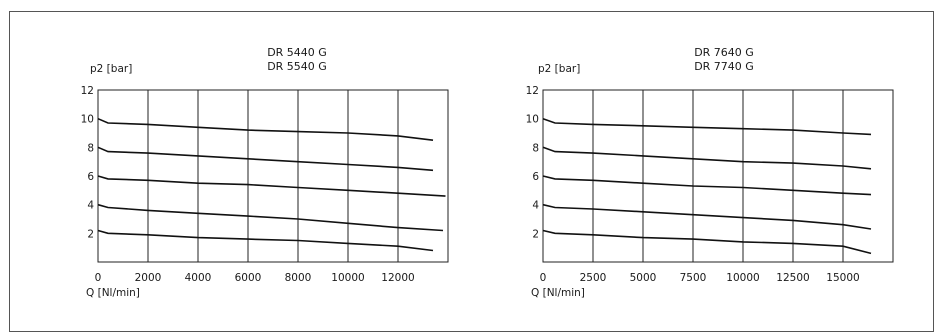 The image size is (939, 333). What do you see at coordinates (297, 52) in the screenshot?
I see `chart-title-line-1: DR 5440 G` at bounding box center [297, 52].